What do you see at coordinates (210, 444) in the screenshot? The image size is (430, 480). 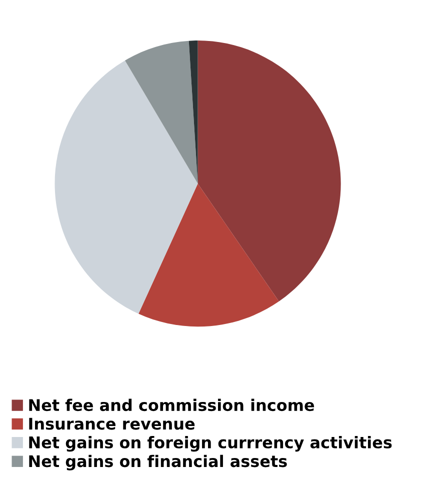 I see `legend-label: Net gains on foreign currrency activities` at bounding box center [210, 444].